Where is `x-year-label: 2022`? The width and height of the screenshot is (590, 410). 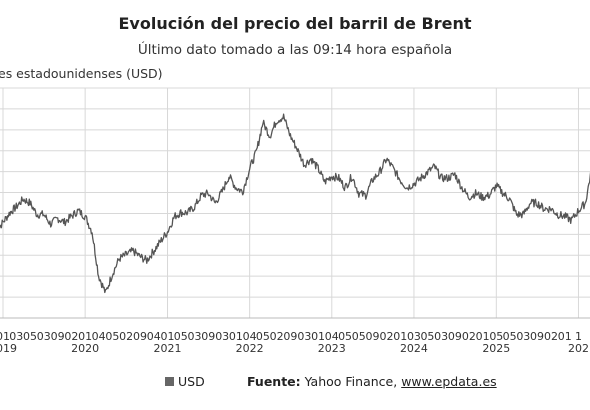
x-year-label: 2022 is located at coordinates (250, 348).